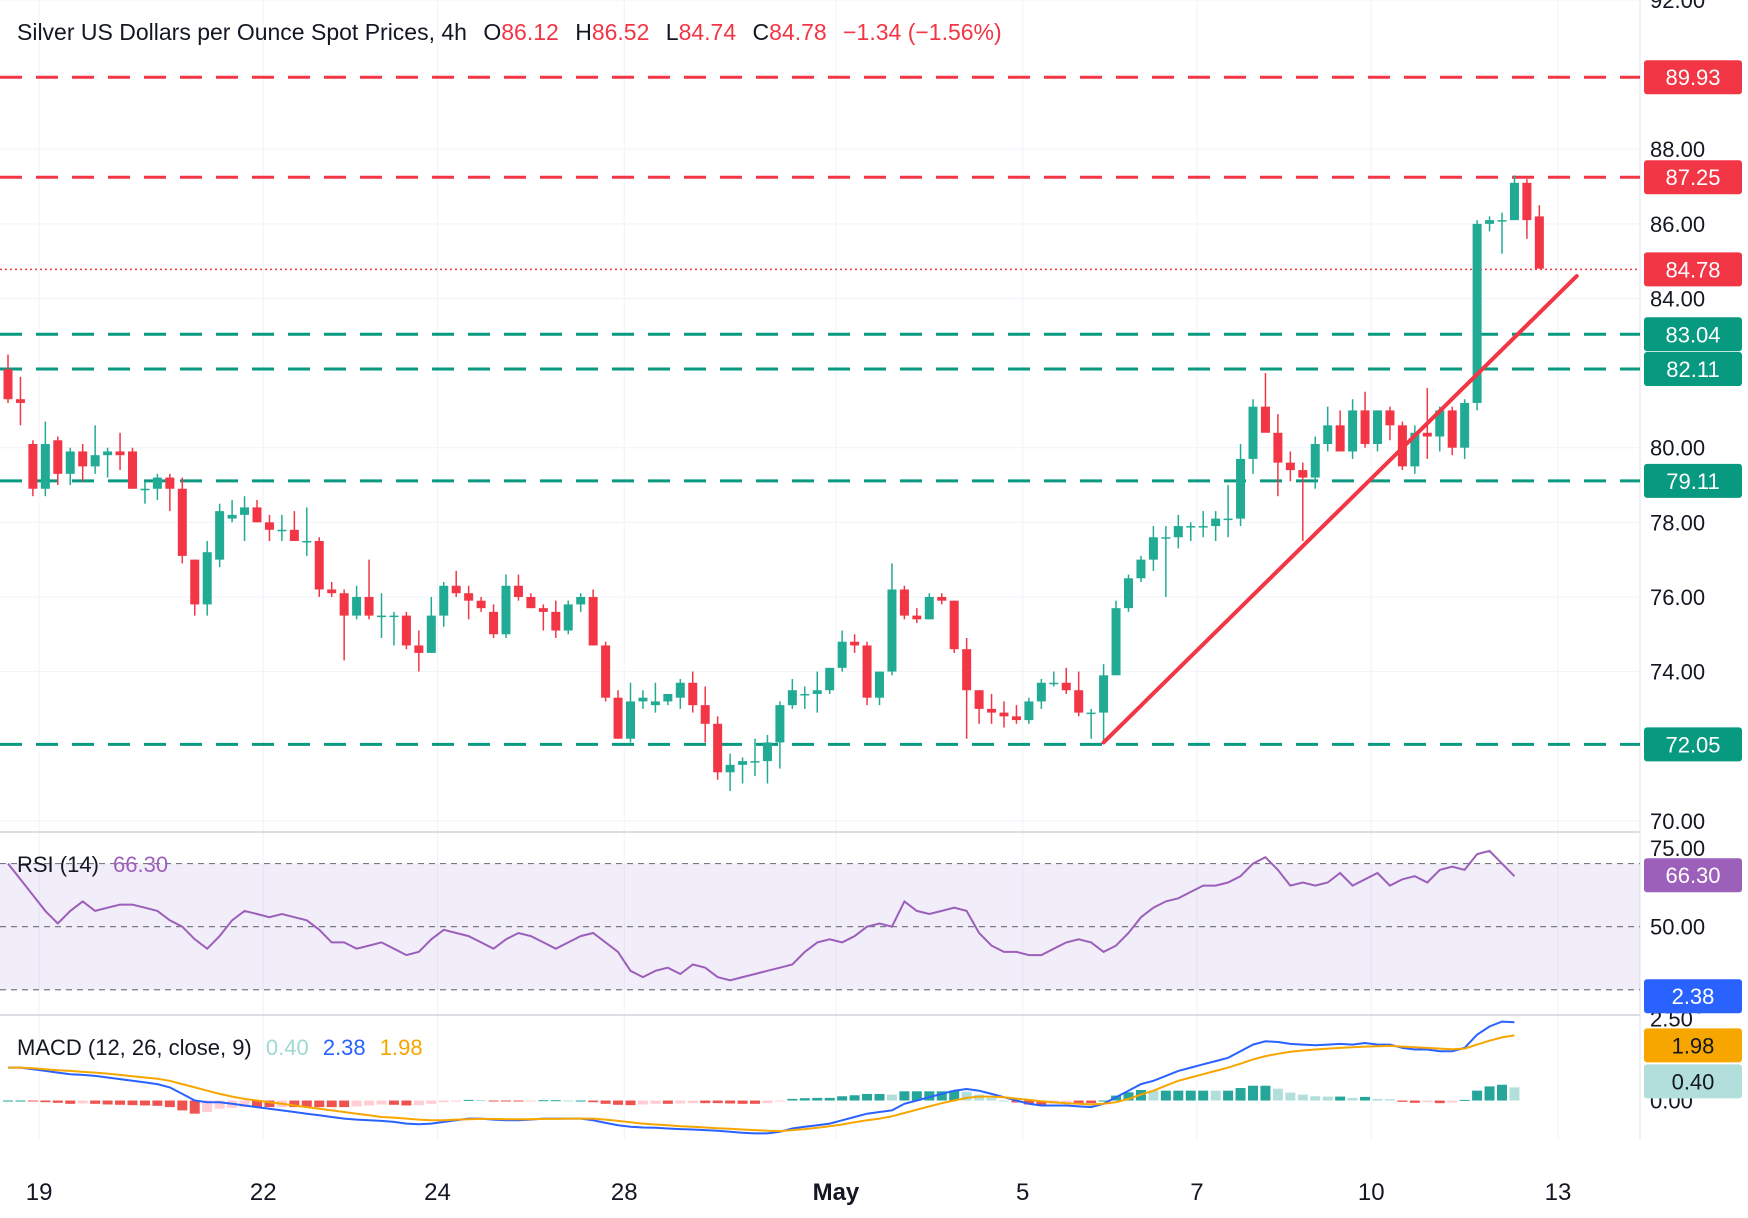 The image size is (1748, 1218). I want to click on price-tick-label: 88.00, so click(1677, 149).